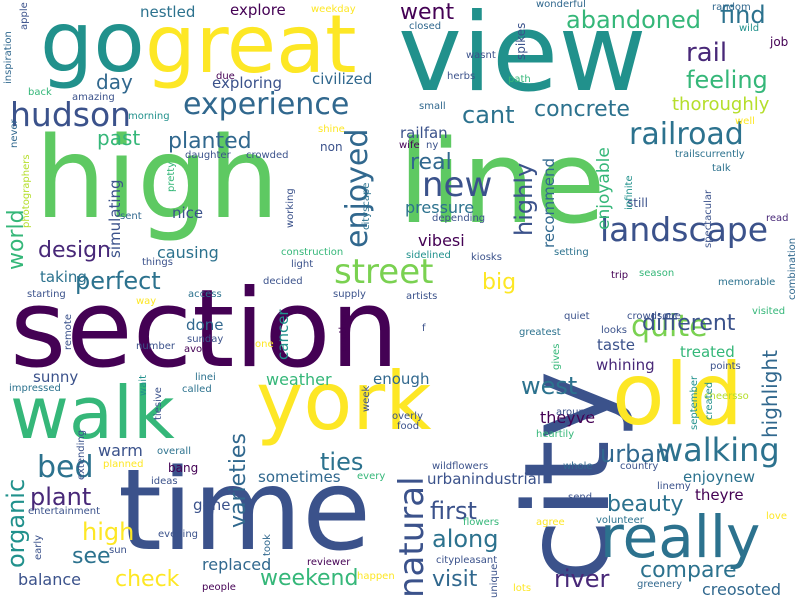  What do you see at coordinates (455, 579) in the screenshot?
I see `word-visit: visit` at bounding box center [455, 579].